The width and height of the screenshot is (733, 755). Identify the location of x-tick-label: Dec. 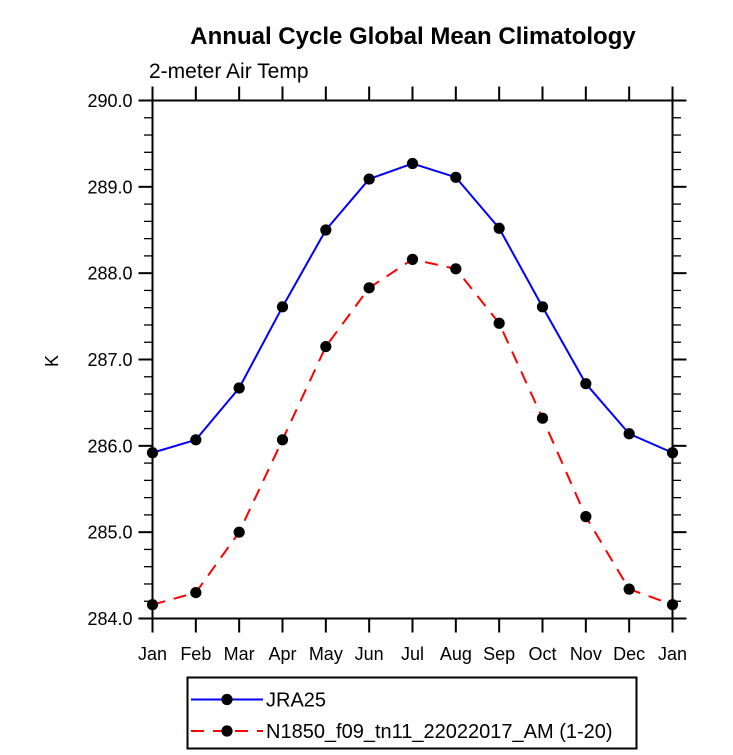
(629, 654).